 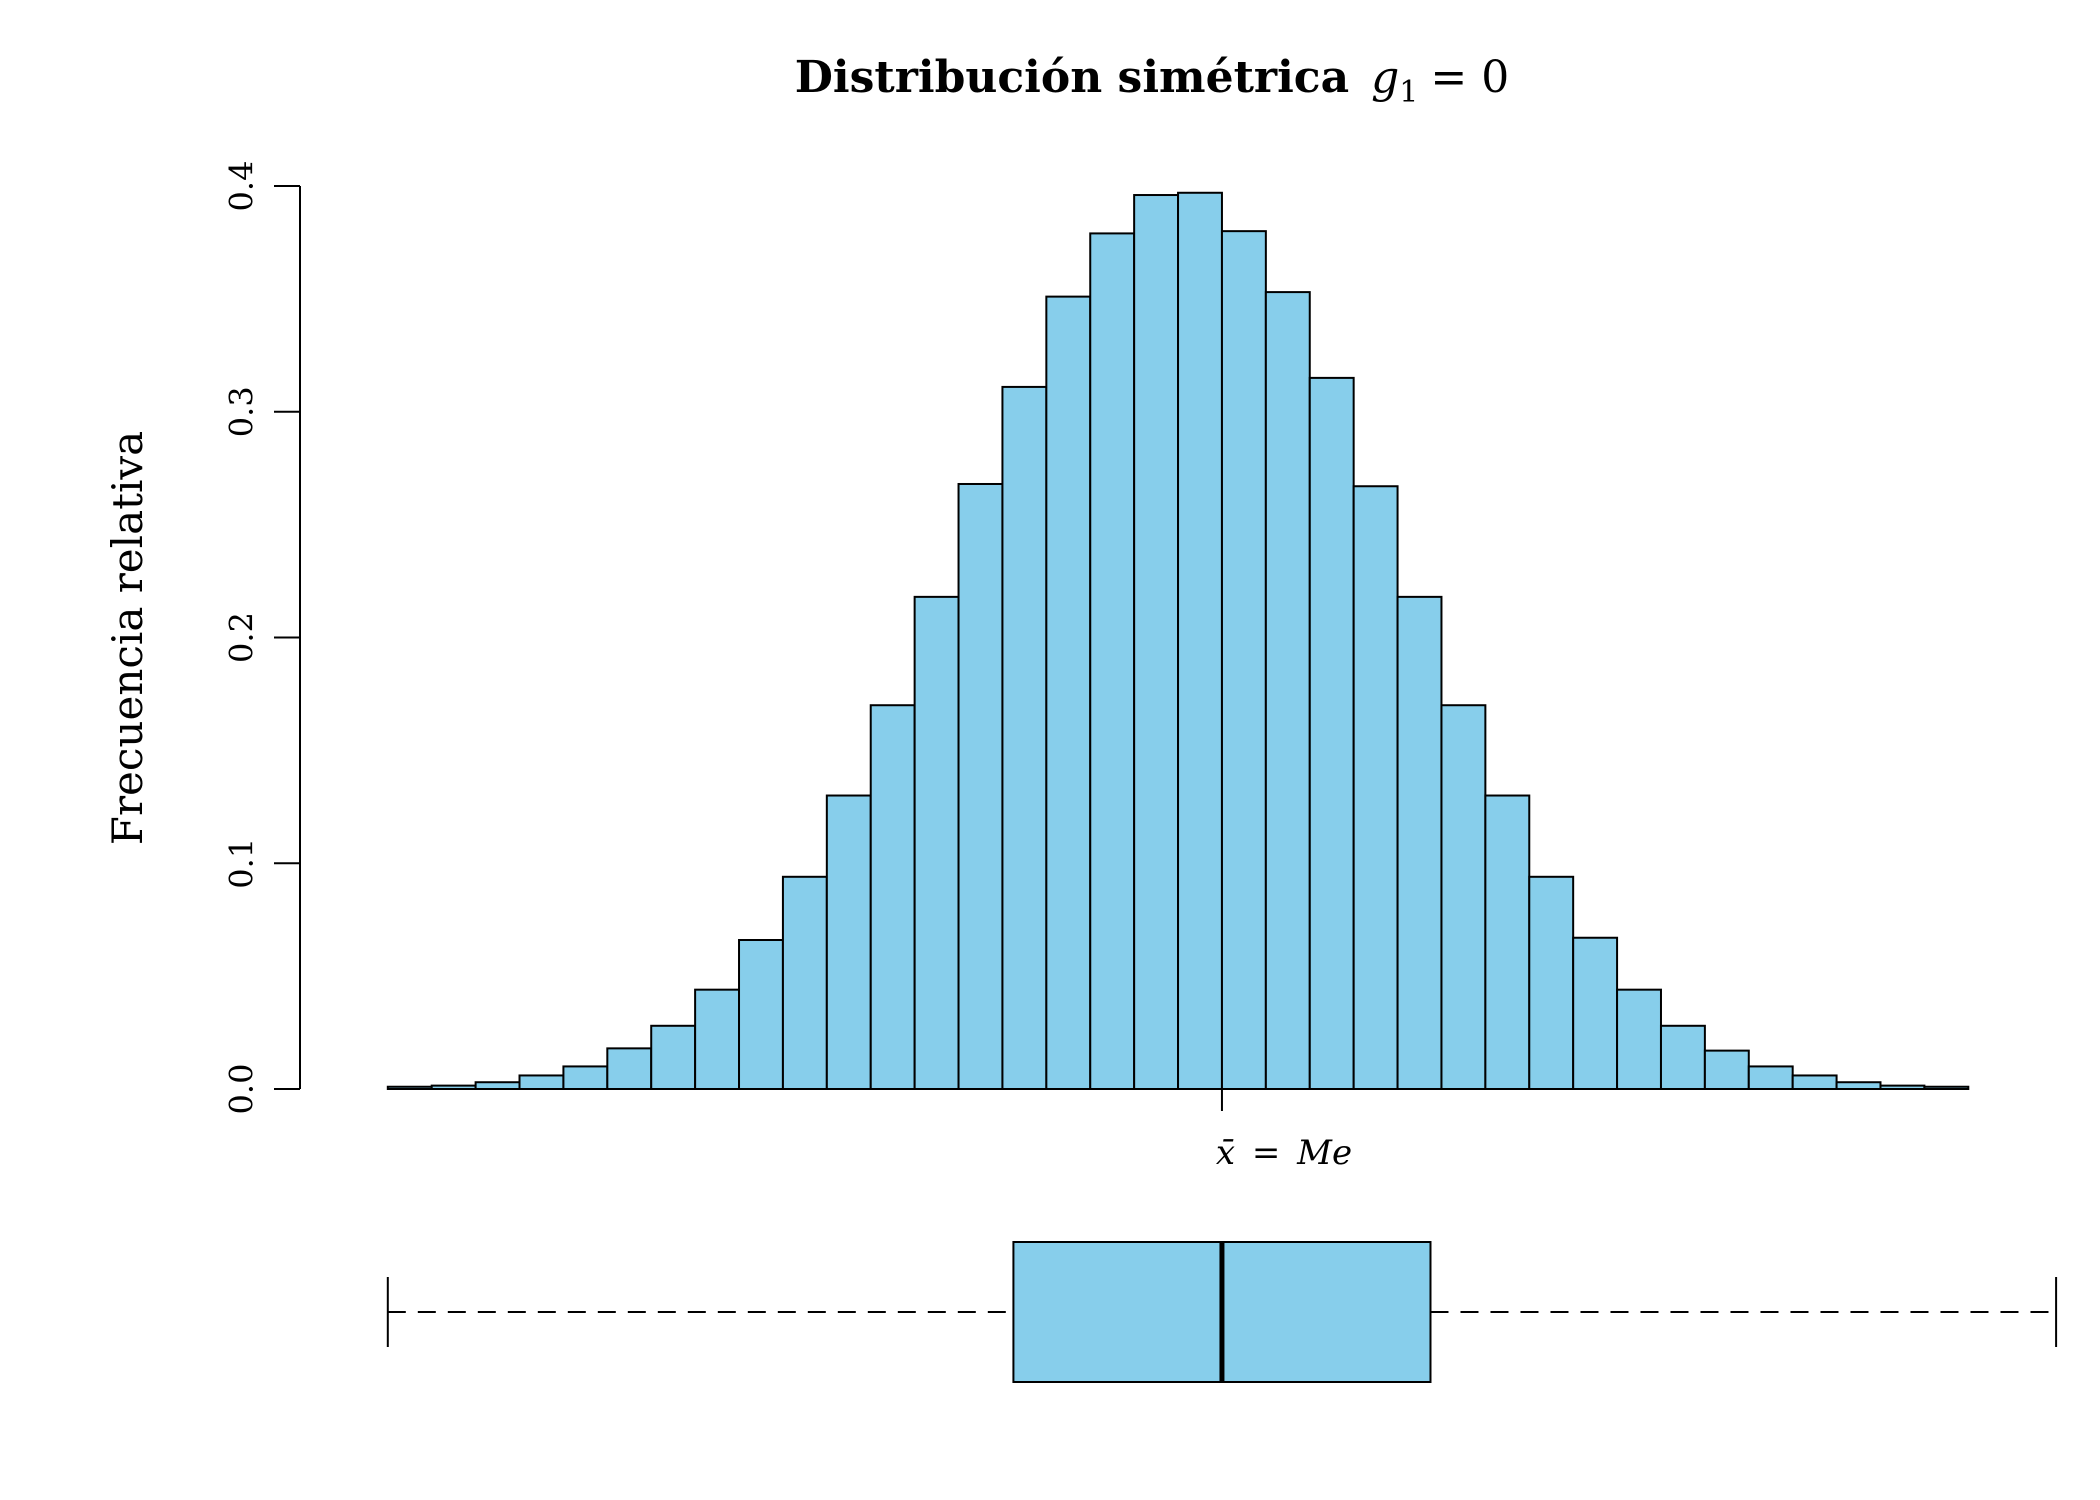 What do you see at coordinates (242, 863) in the screenshot?
I see `y-tick-label: 0.1` at bounding box center [242, 863].